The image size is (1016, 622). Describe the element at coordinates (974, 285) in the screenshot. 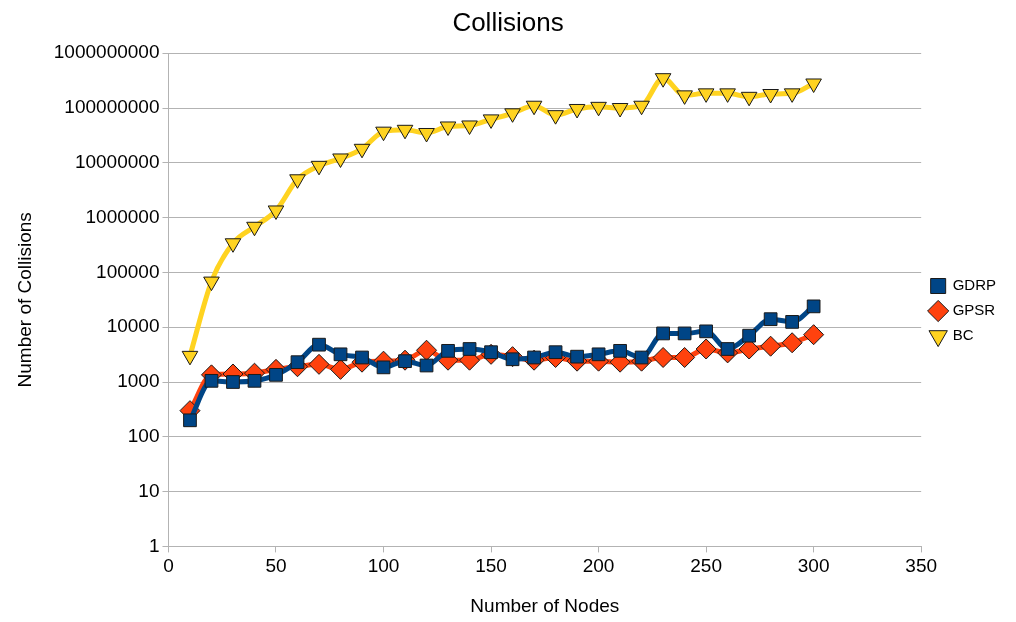

I see `legend-label: GDRP` at that location.